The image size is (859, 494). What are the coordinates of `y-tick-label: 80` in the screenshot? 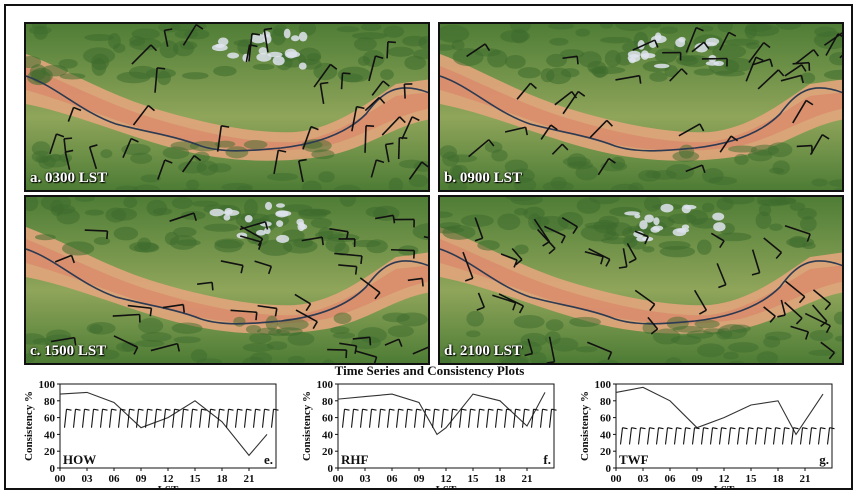 It's located at (606, 402).